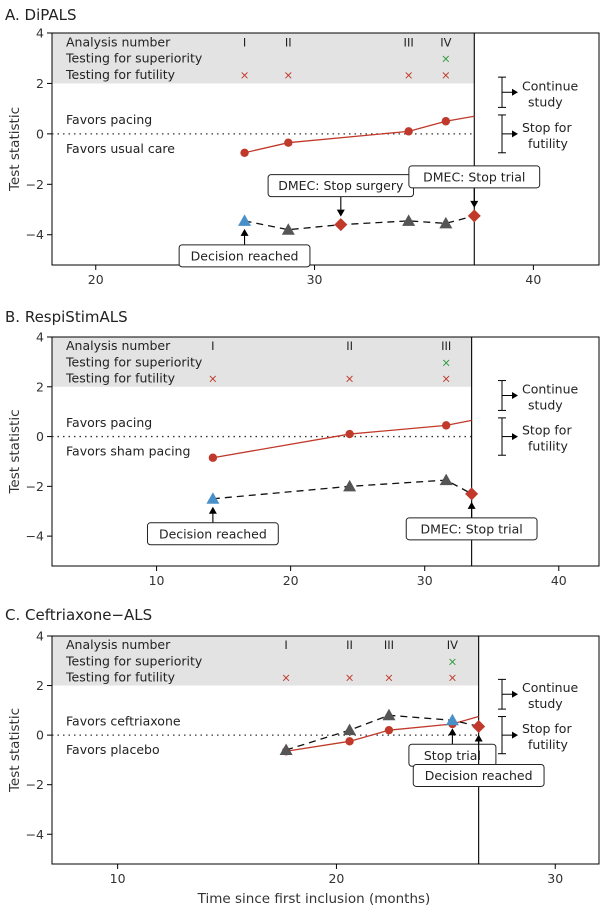  I want to click on side-label-line: study, so click(545, 404).